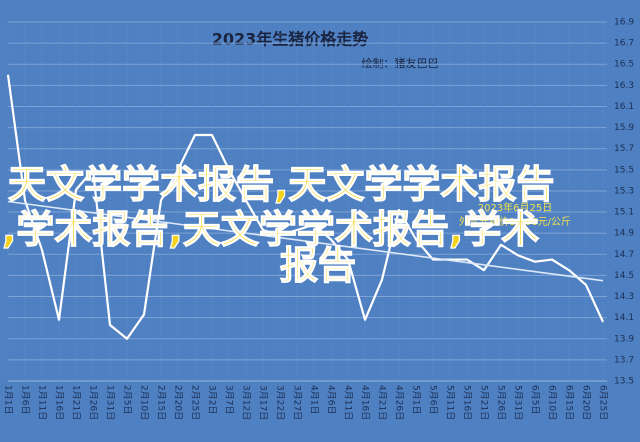 The height and width of the screenshot is (442, 640). What do you see at coordinates (25, 399) in the screenshot?
I see `x-tick-label: 1月6日` at bounding box center [25, 399].